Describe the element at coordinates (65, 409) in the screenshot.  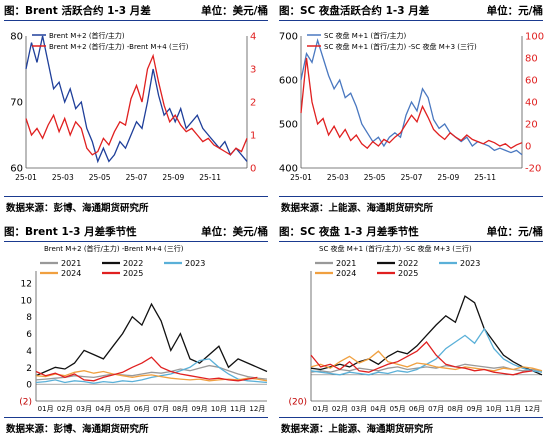
I see `x-tick-label: 02月` at that location.